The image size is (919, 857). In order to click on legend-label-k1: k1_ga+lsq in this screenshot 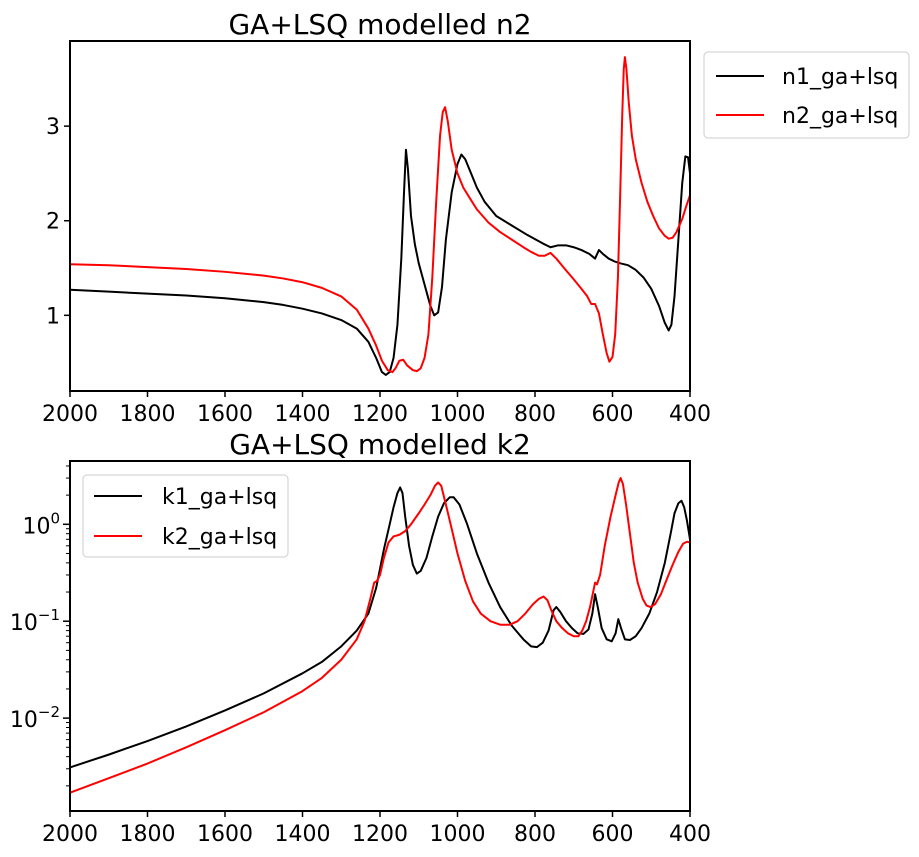, I will do `click(219, 497)`.